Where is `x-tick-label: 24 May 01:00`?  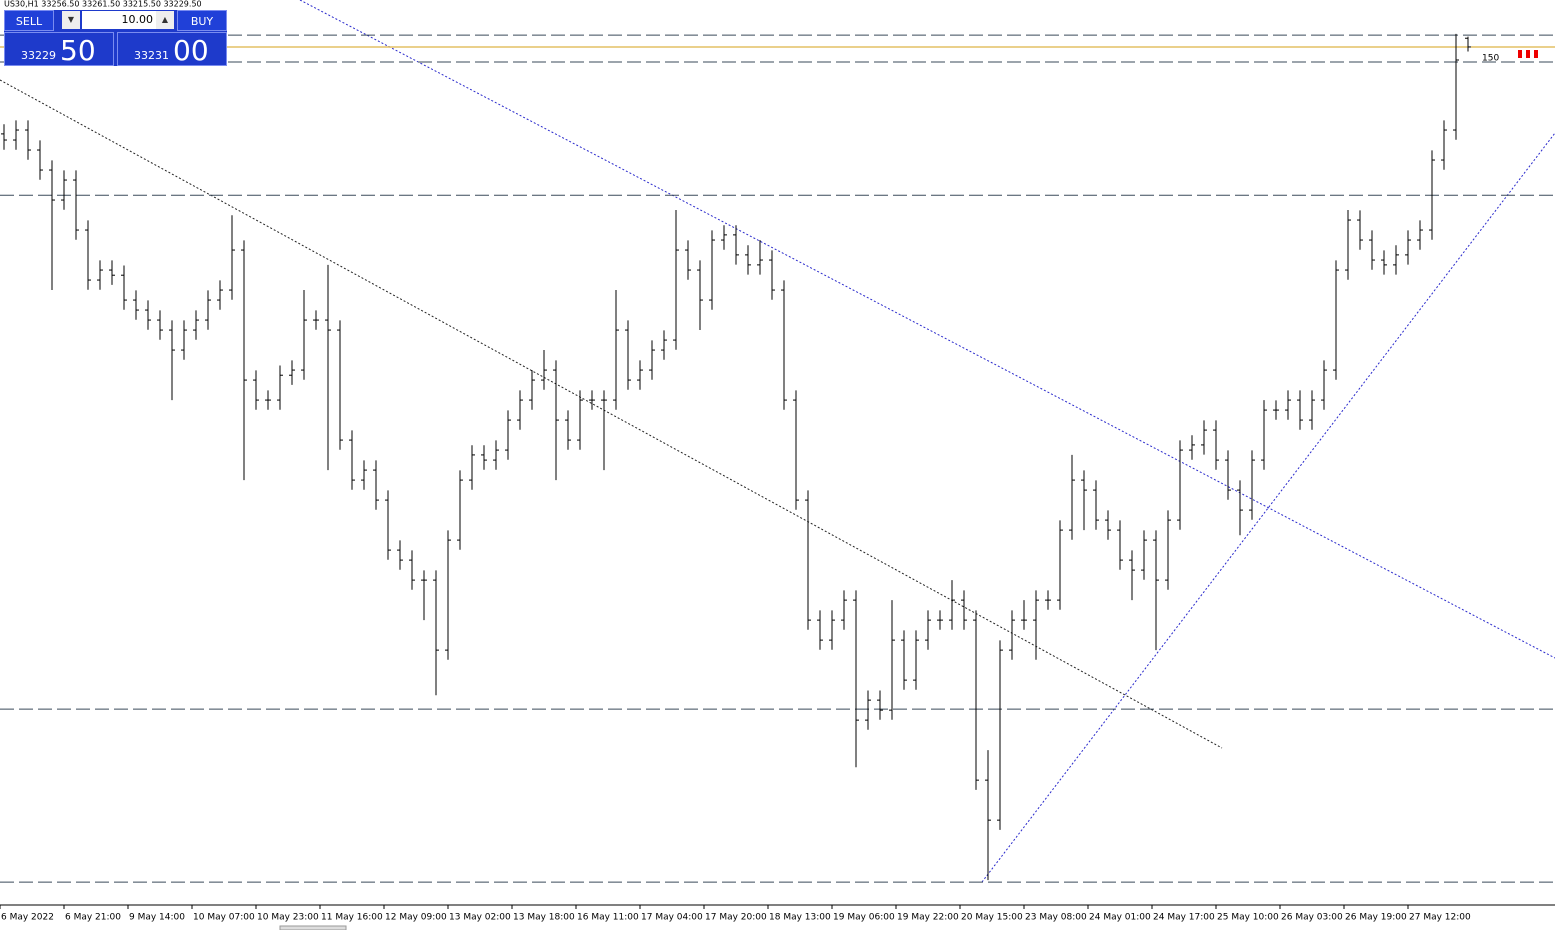
x-tick-label: 24 May 01:00 is located at coordinates (1120, 918).